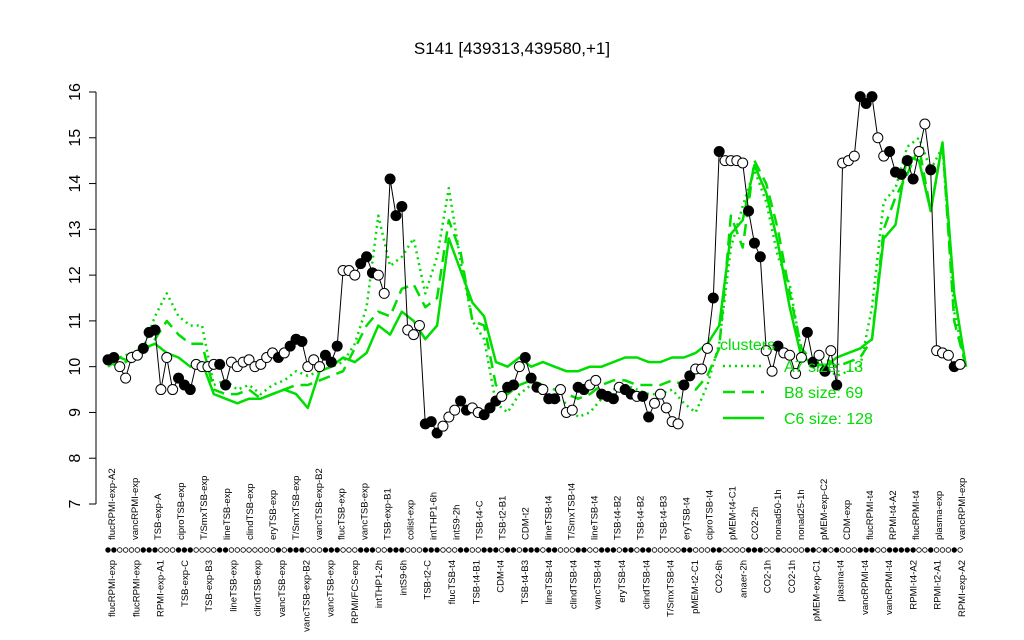  What do you see at coordinates (572, 511) in the screenshot?
I see `top-tick-label: T/SmxTSB-t4` at bounding box center [572, 511].